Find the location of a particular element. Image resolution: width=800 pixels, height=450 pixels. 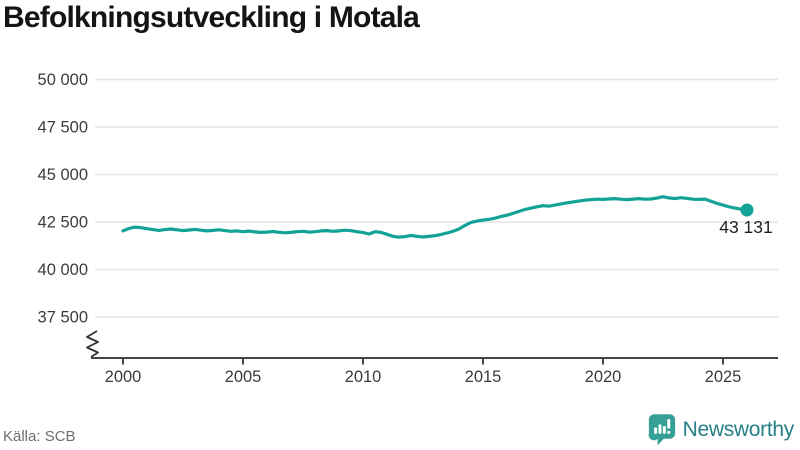

x-axis-tick-label: 2005 is located at coordinates (243, 377).